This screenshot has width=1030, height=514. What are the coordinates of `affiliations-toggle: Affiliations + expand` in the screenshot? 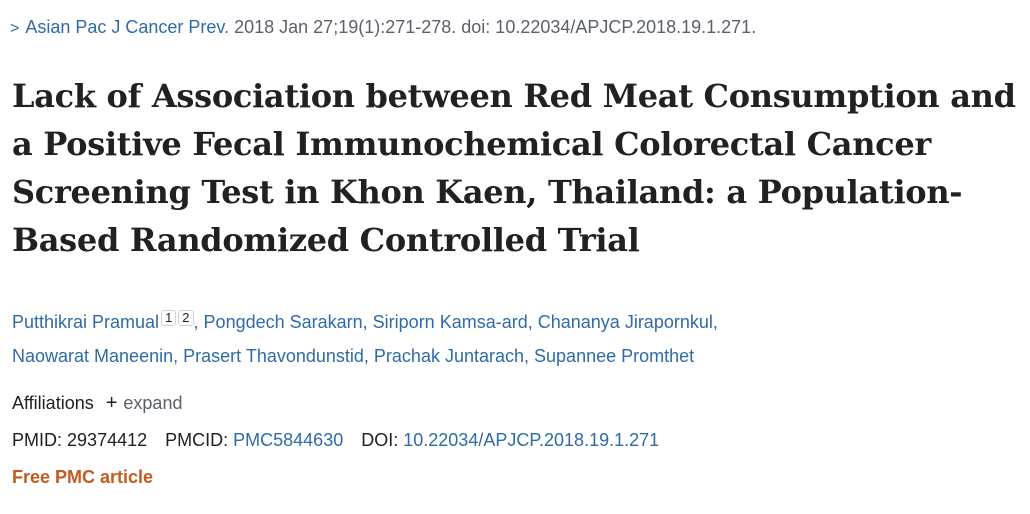 It's located at (97, 403).